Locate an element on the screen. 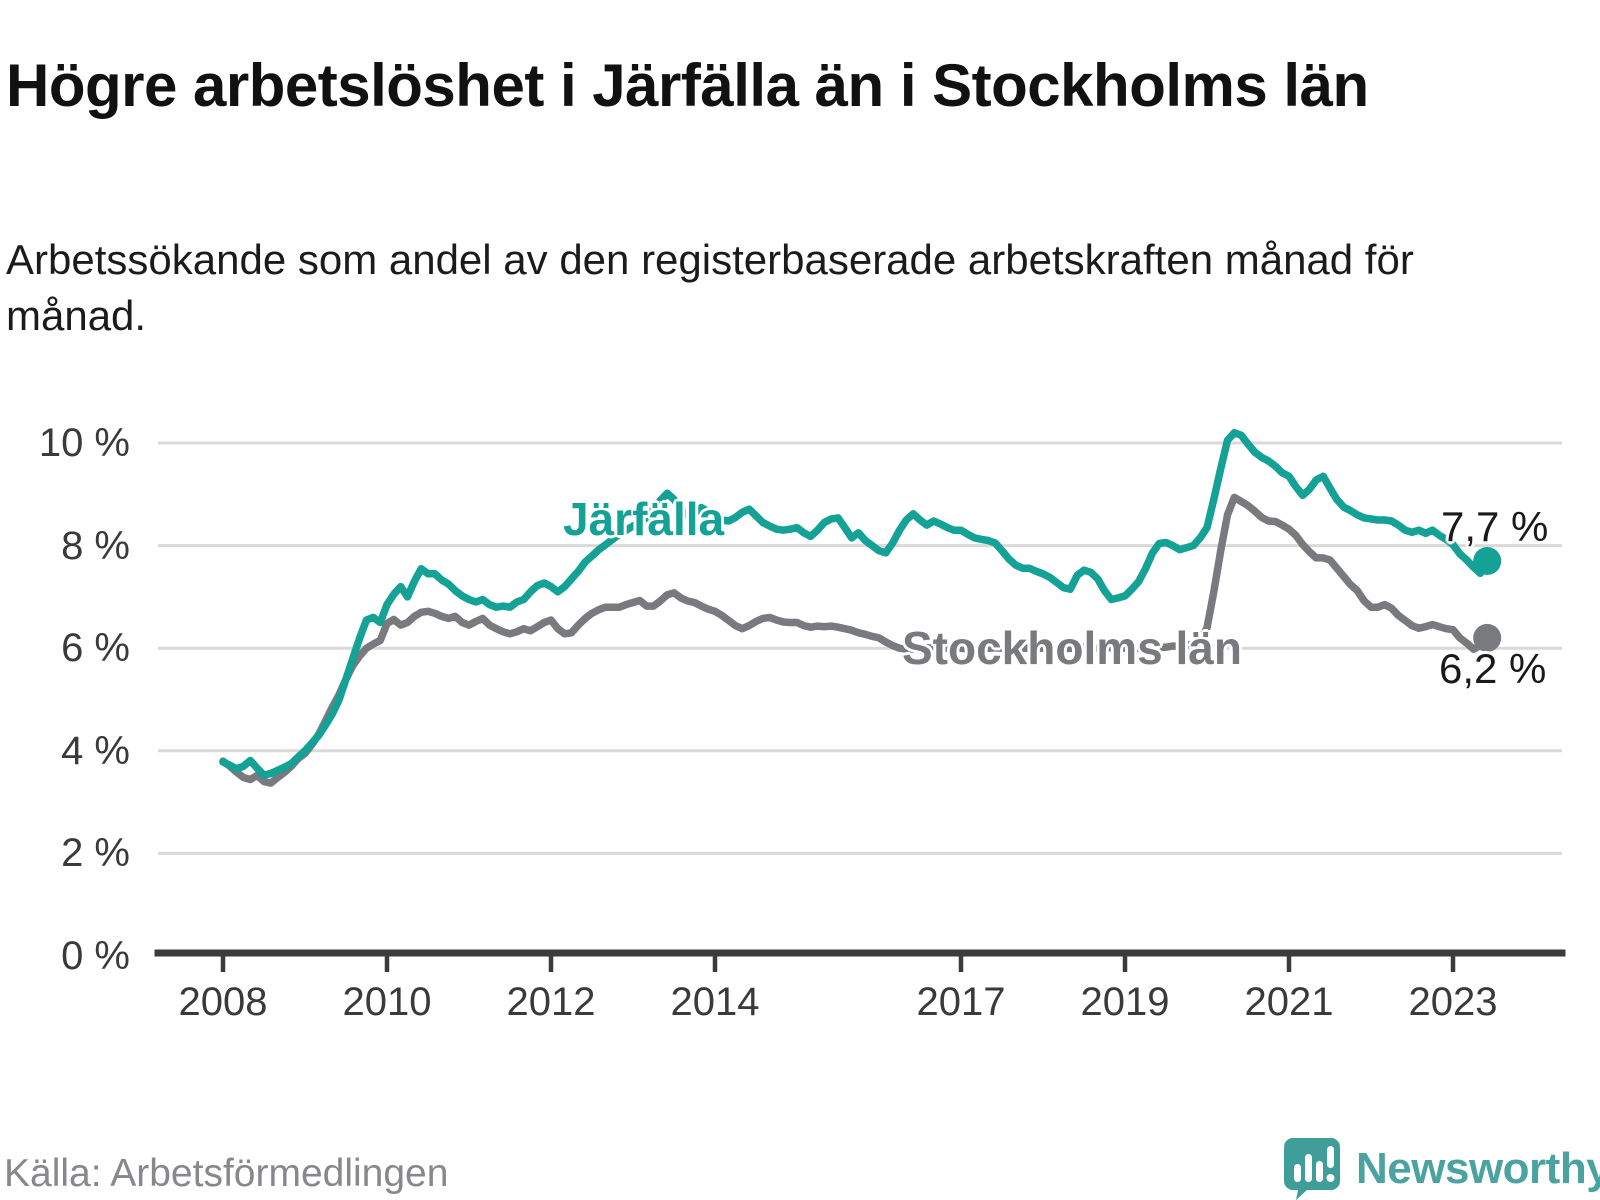 The width and height of the screenshot is (1600, 1200). x-axis-ticks is located at coordinates (838, 964).